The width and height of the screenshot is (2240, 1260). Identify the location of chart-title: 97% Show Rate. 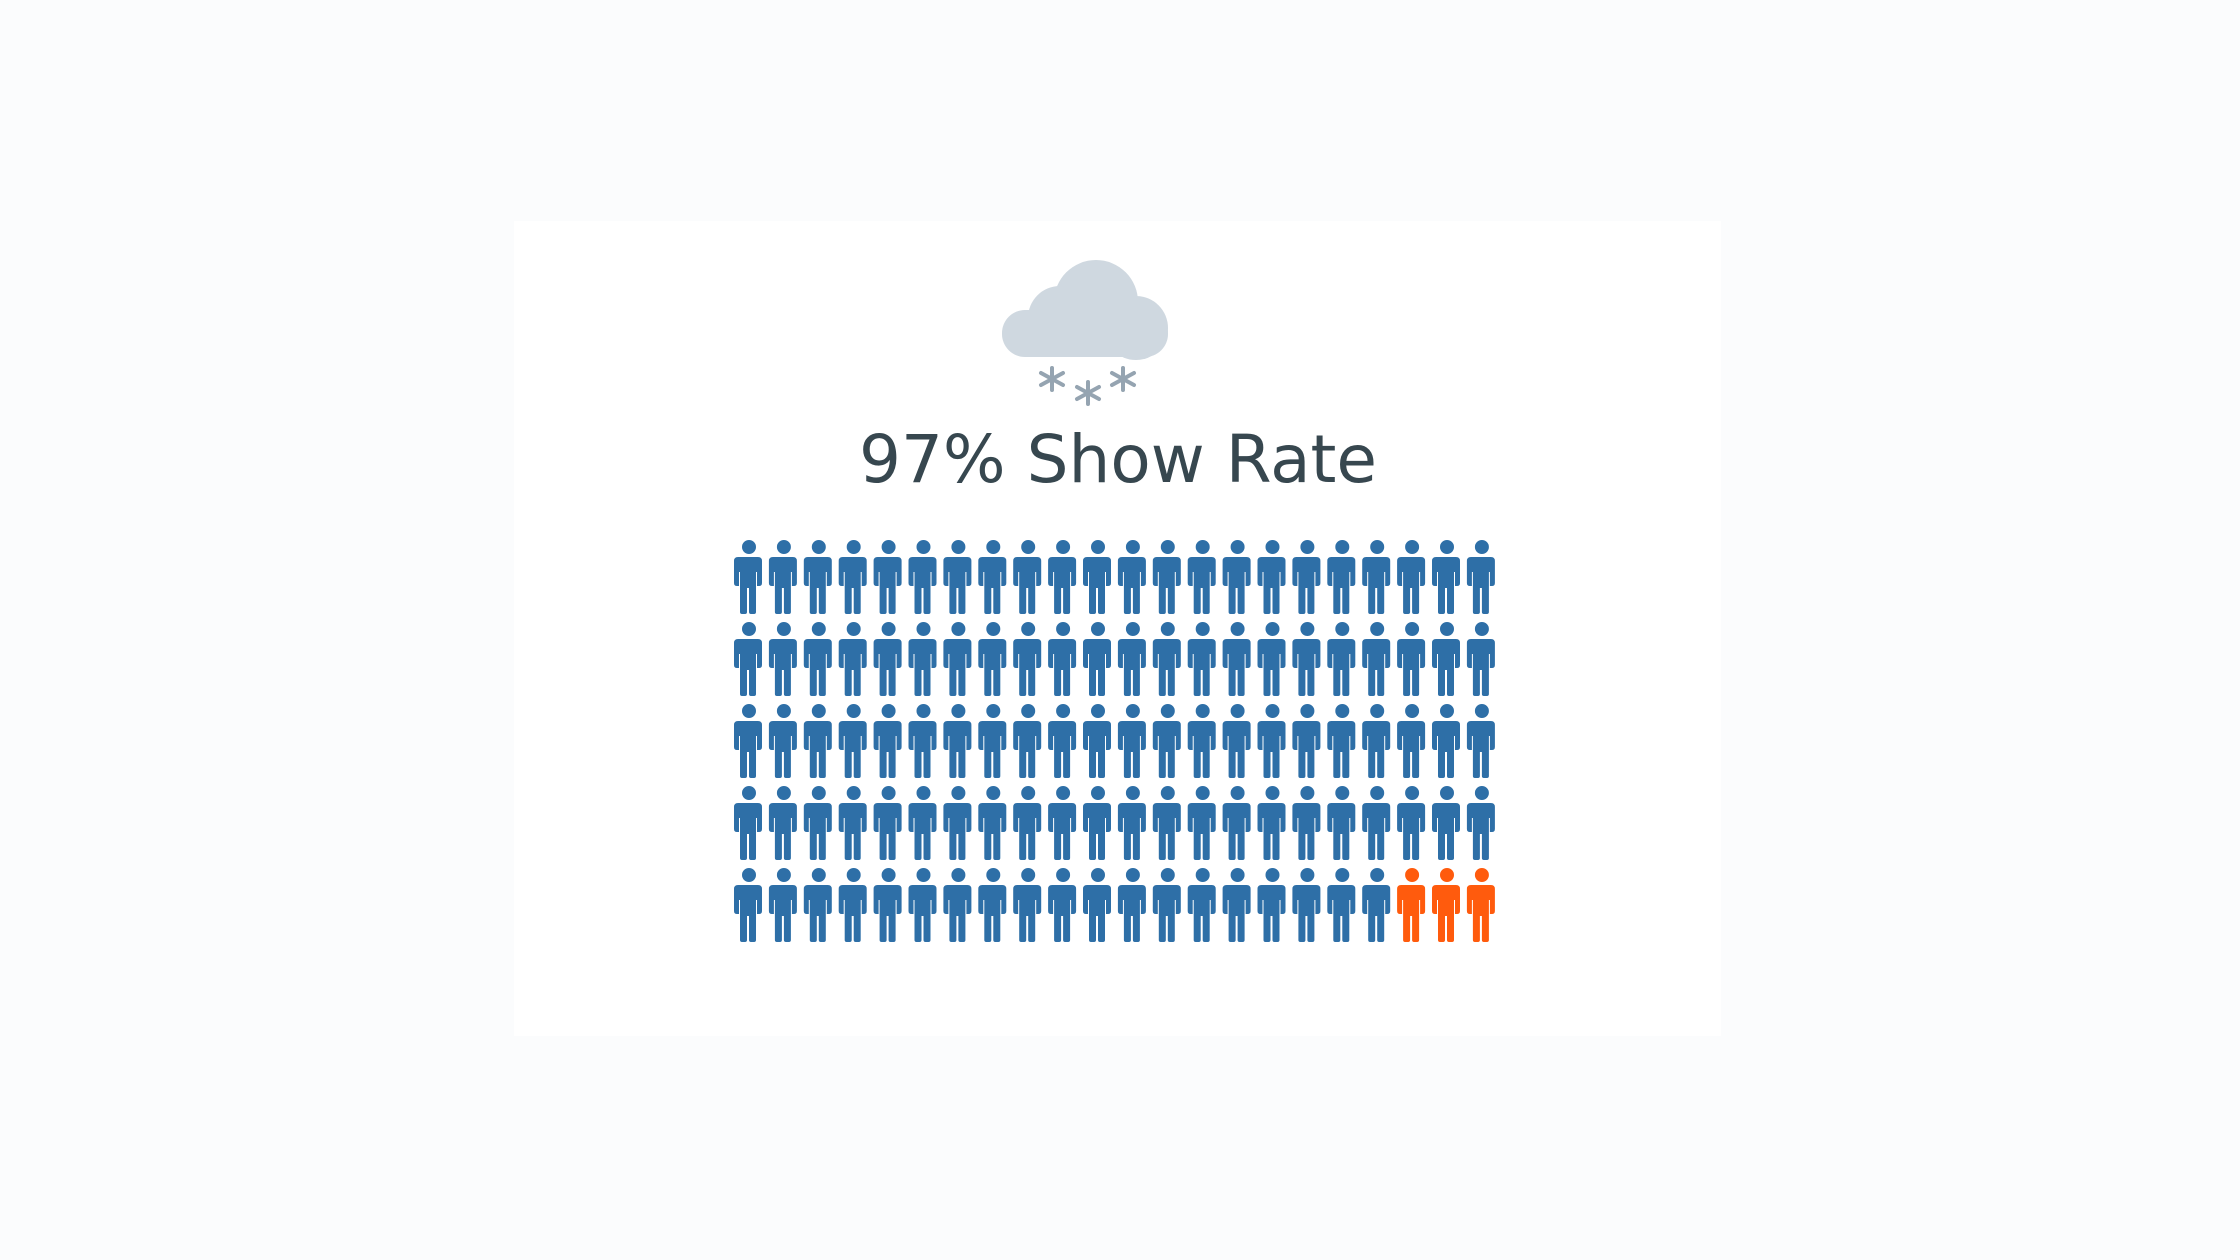
(1118, 459).